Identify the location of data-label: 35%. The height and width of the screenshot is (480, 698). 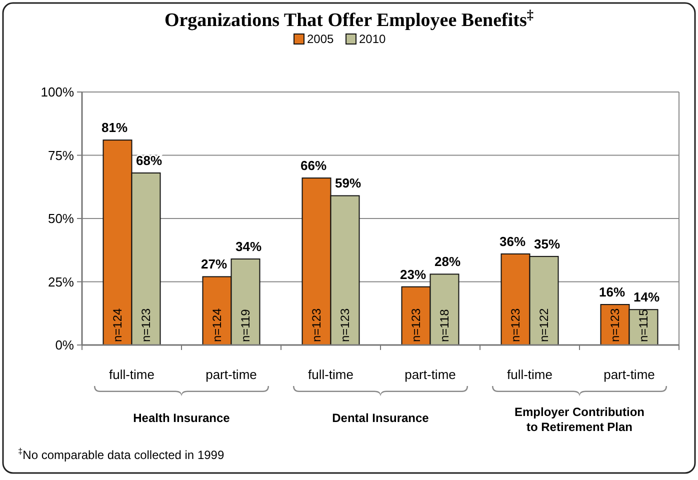
(547, 244).